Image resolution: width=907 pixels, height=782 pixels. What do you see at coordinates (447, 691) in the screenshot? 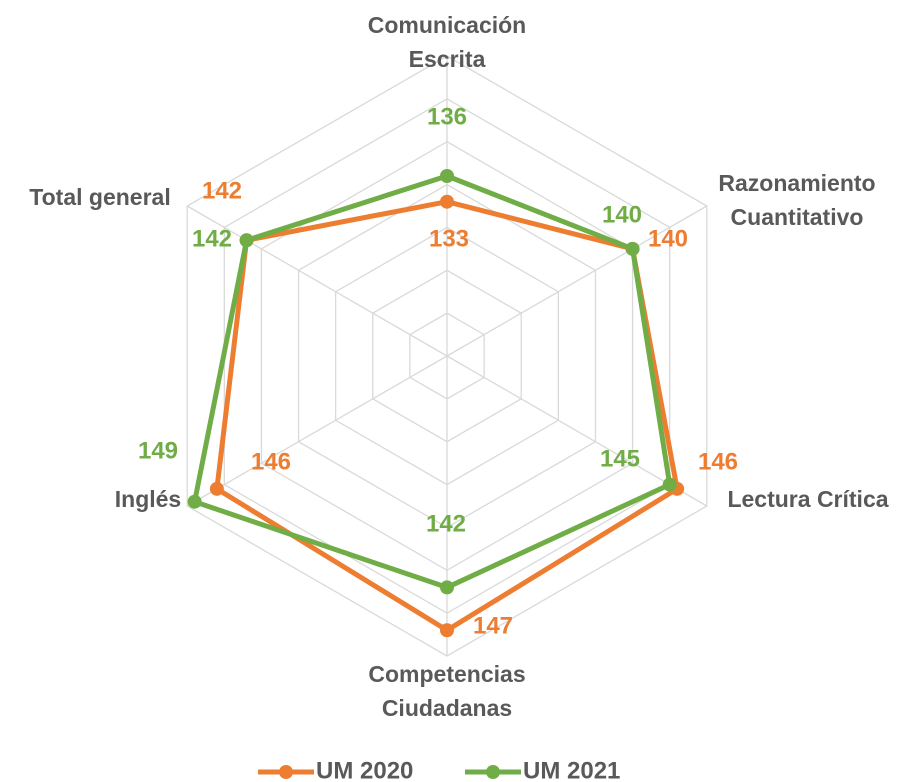
I see `category-label: Competencias Ciudadanas` at bounding box center [447, 691].